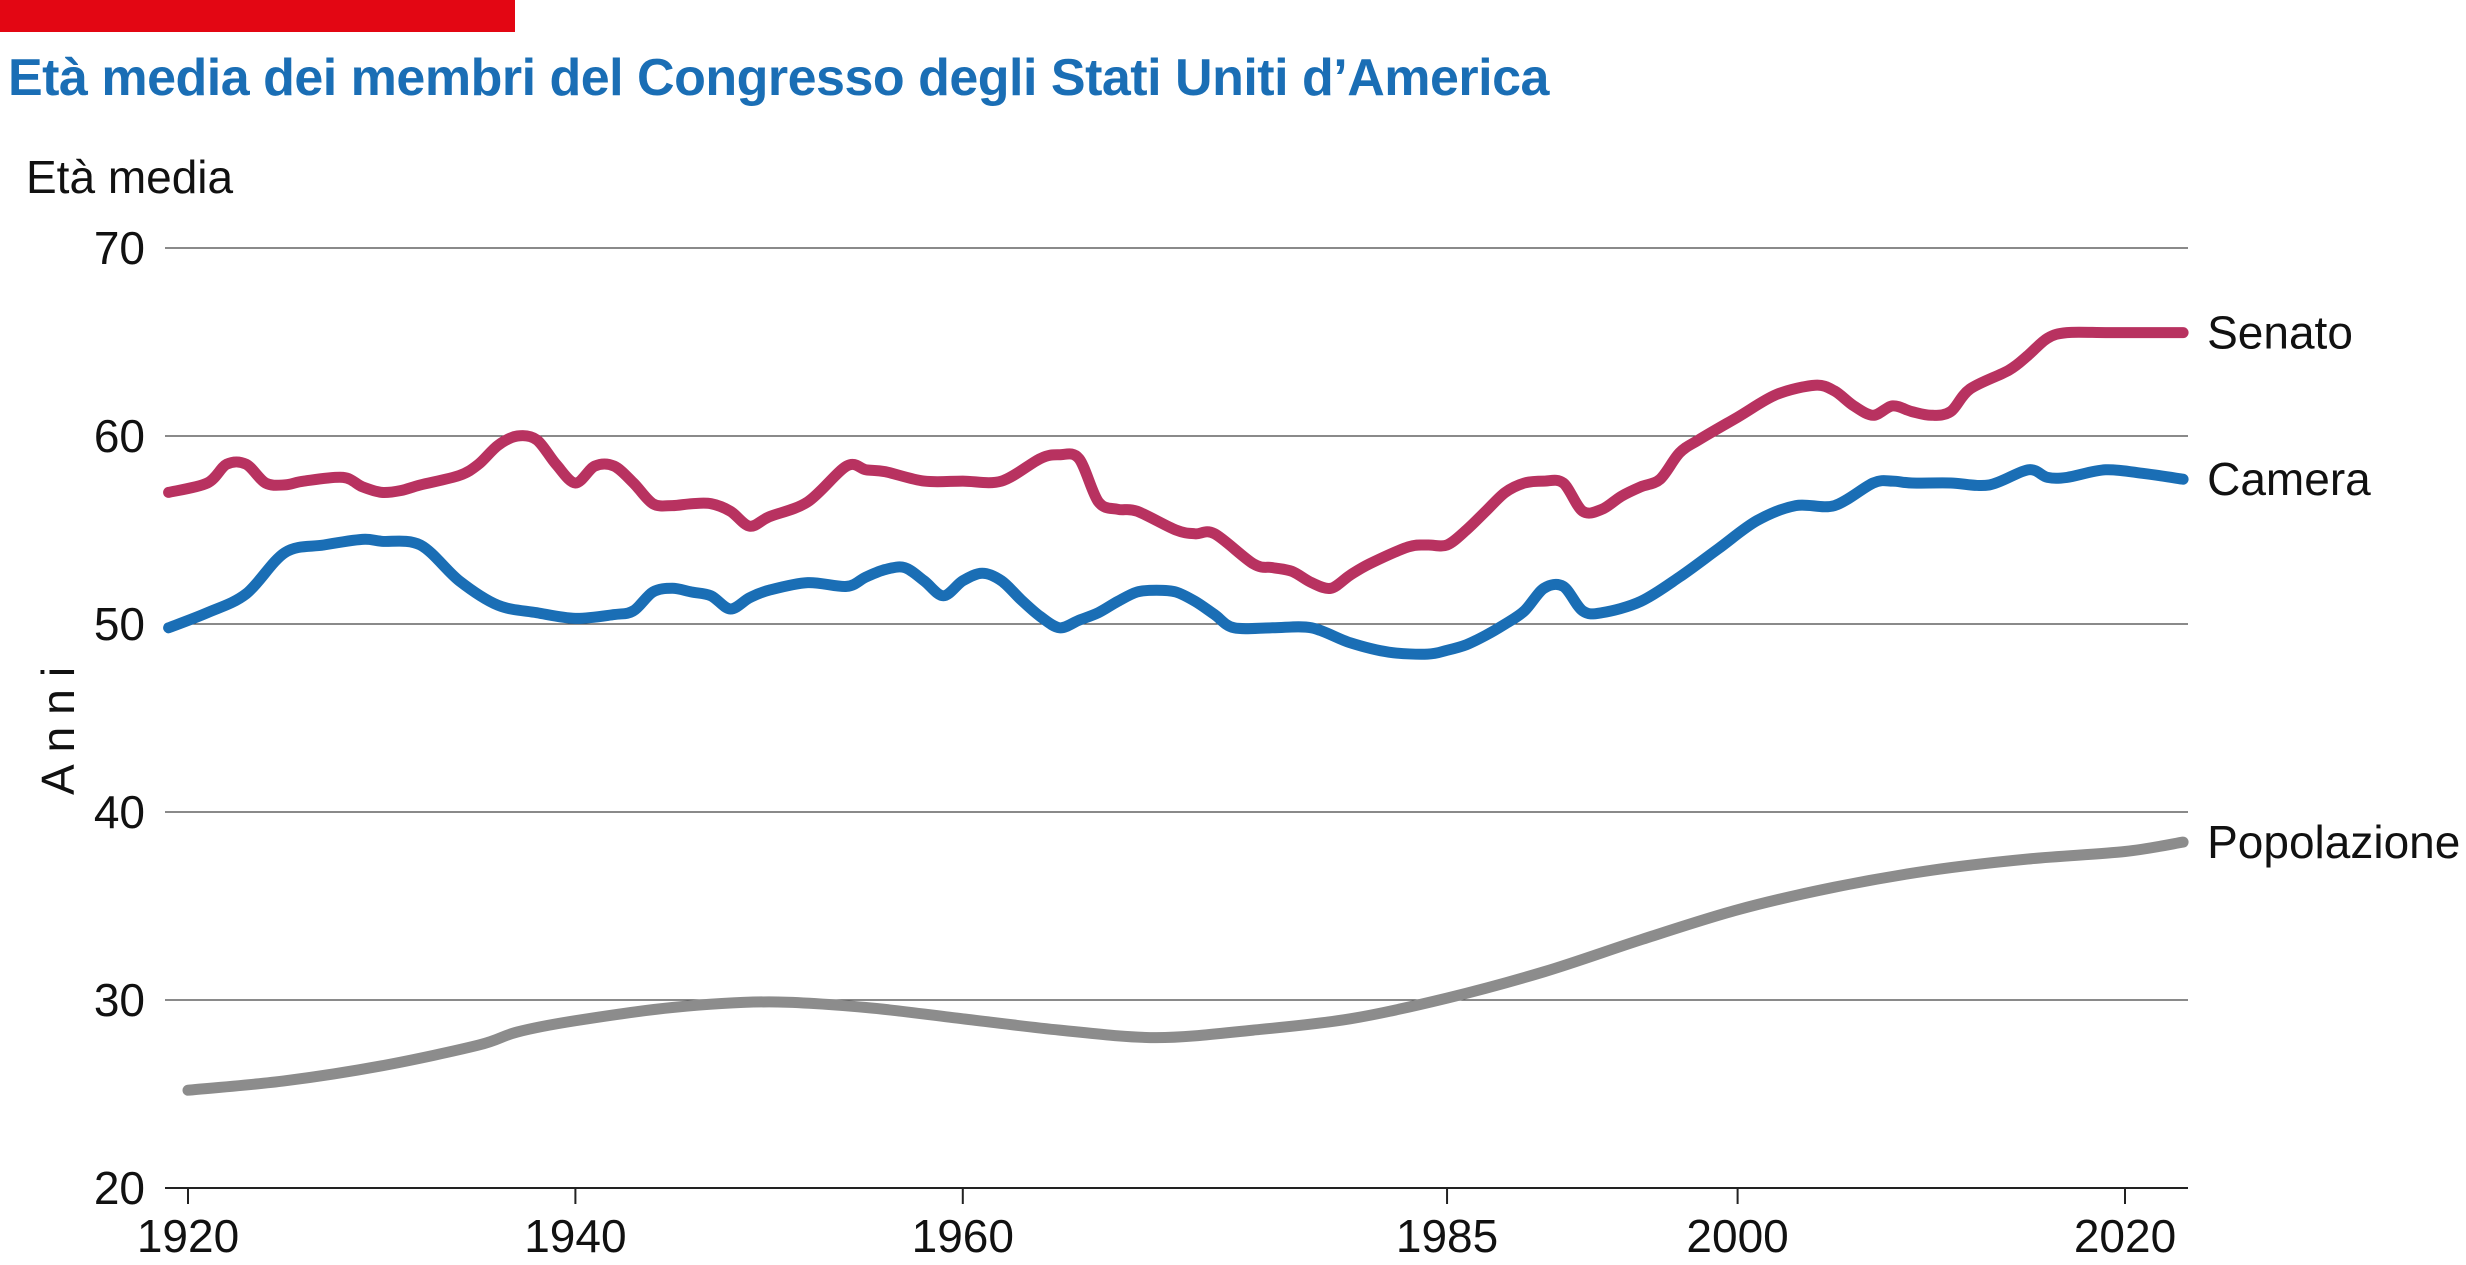 This screenshot has width=2466, height=1265. I want to click on x-tick-label: 1960, so click(963, 1236).